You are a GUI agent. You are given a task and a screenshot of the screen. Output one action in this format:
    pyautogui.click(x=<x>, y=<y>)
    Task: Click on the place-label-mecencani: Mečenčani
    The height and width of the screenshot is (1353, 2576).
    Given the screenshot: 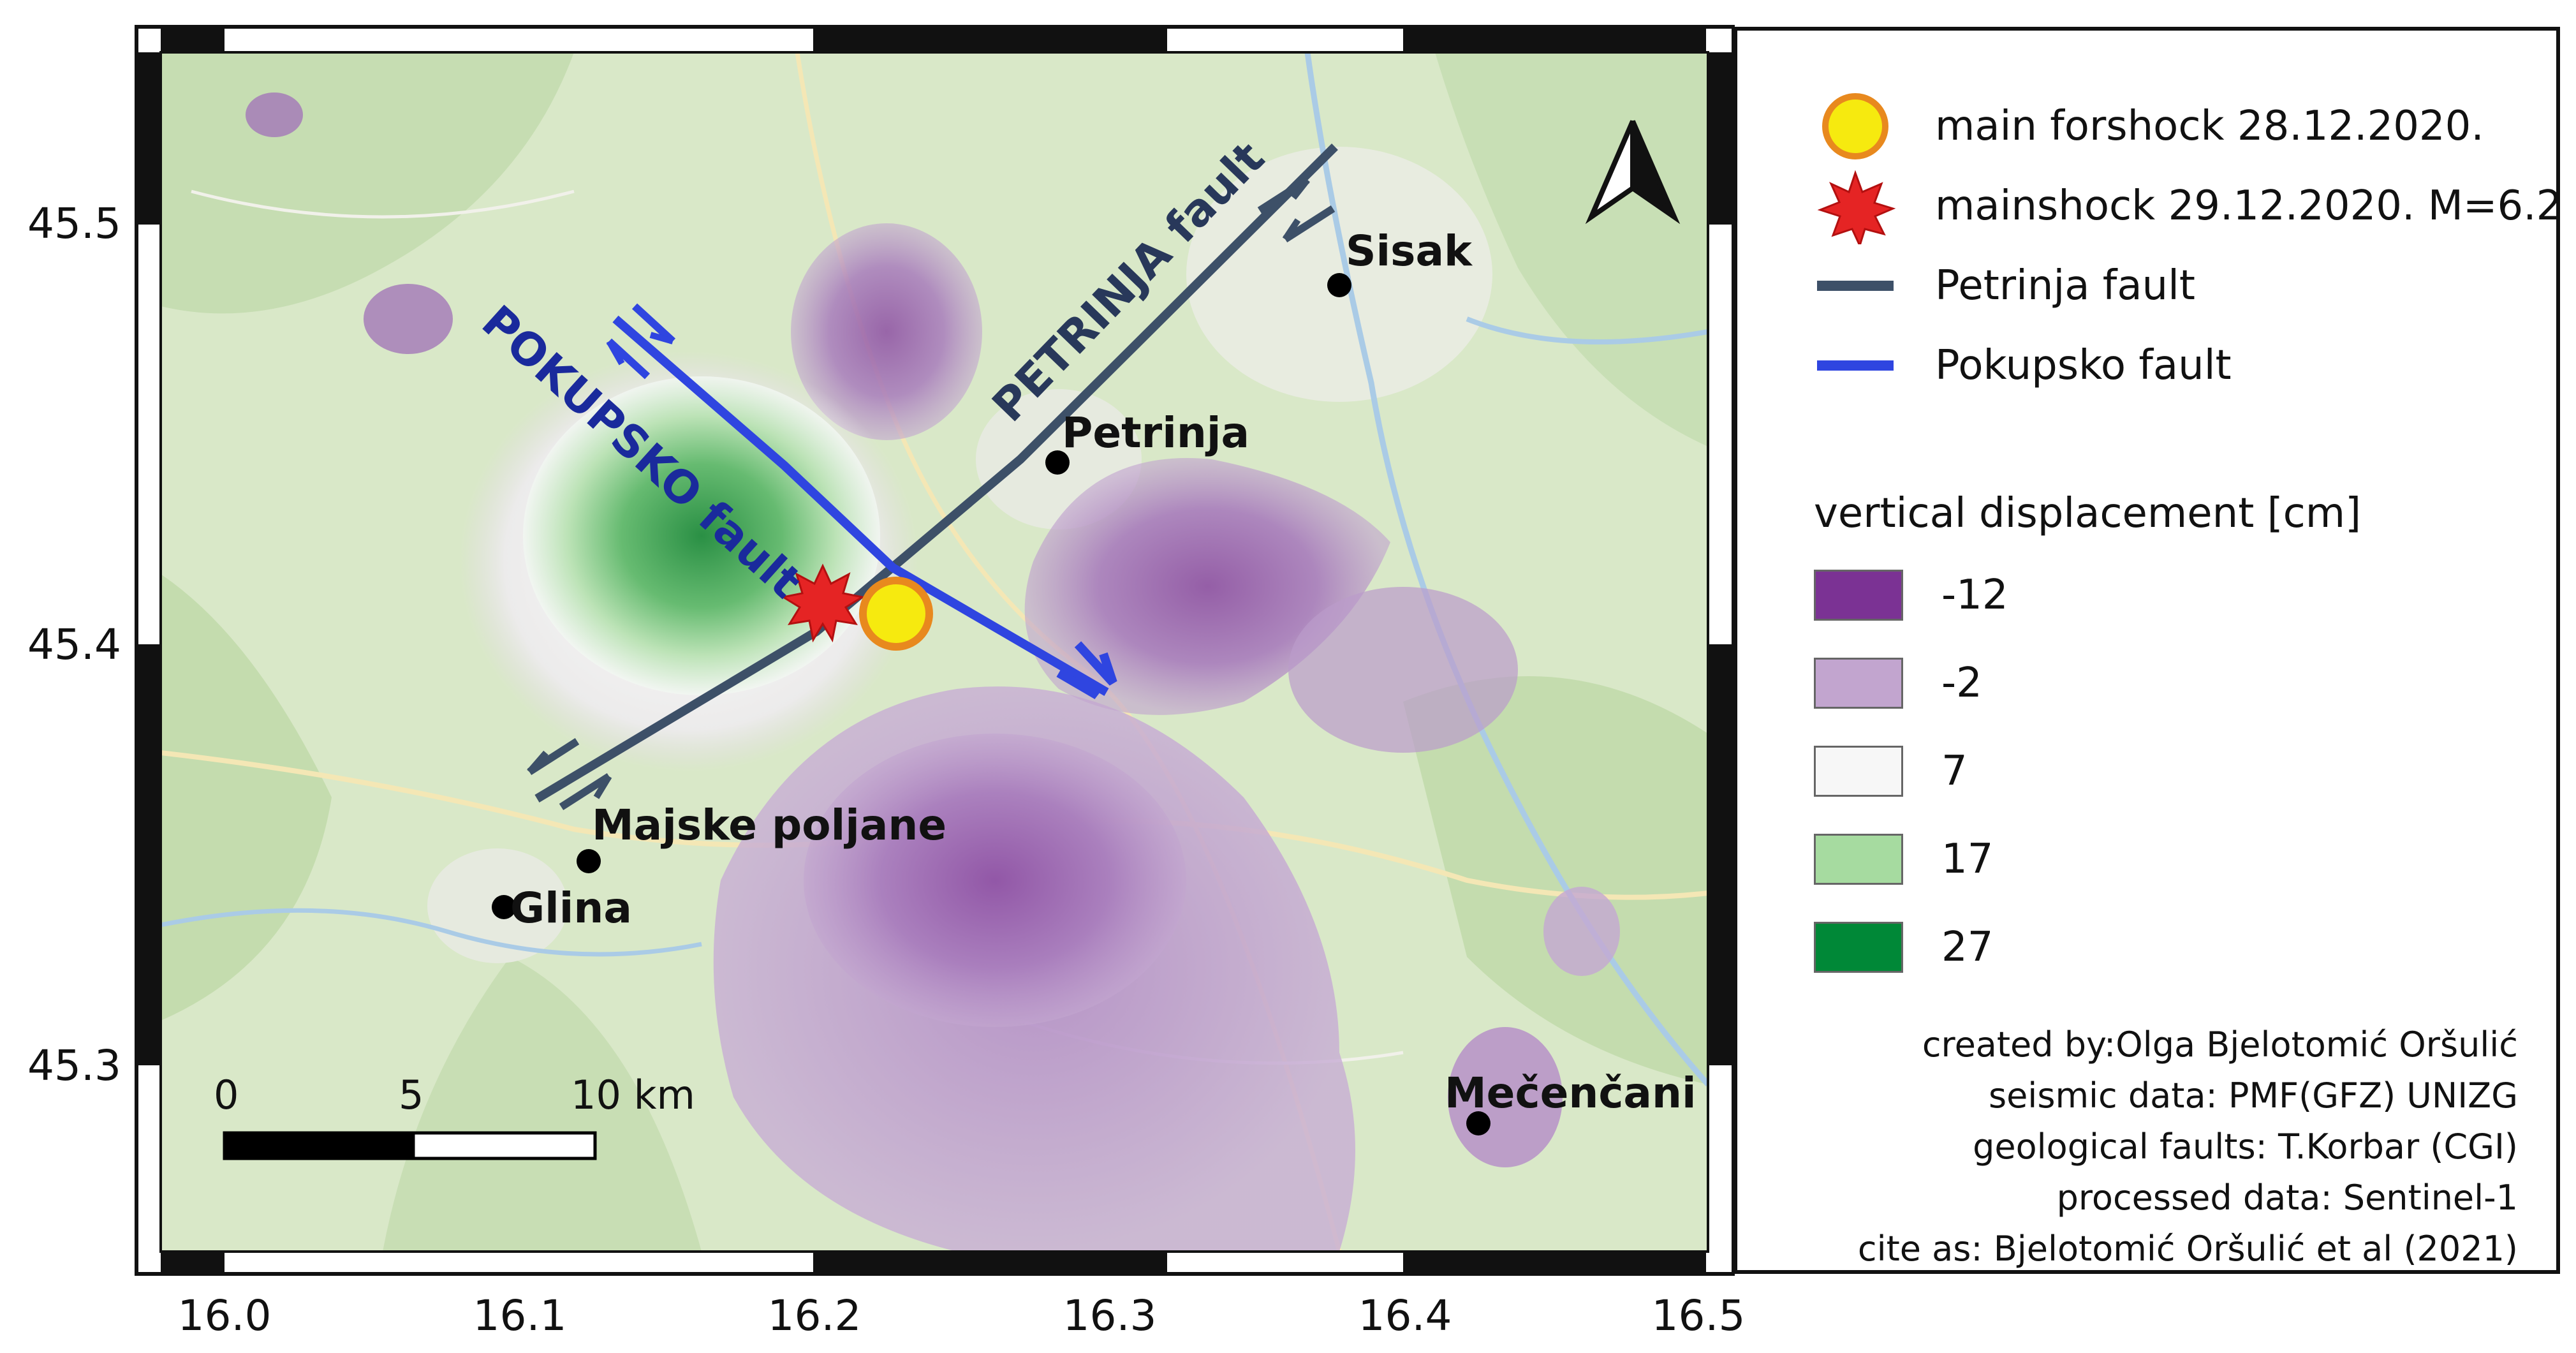 What is the action you would take?
    pyautogui.click(x=1570, y=1093)
    